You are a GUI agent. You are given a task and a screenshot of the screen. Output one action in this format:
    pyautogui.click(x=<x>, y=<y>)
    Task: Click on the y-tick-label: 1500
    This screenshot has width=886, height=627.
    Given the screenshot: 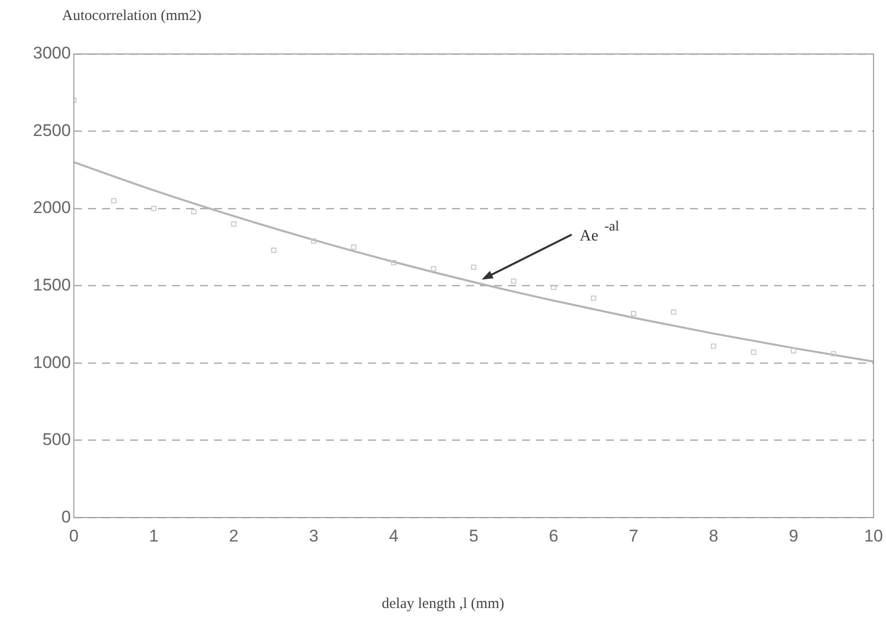 What is the action you would take?
    pyautogui.click(x=51, y=284)
    